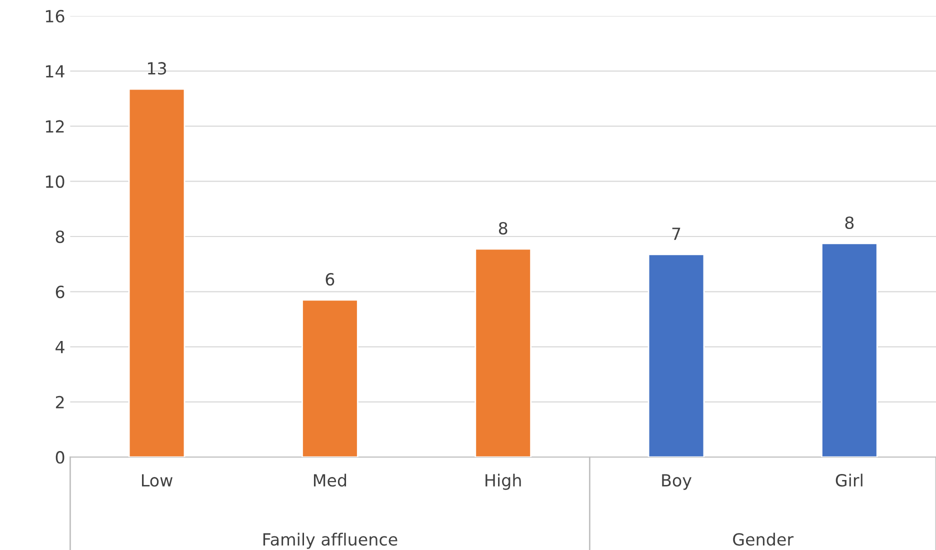 The image size is (936, 550). I want to click on data-label: 7, so click(676, 234).